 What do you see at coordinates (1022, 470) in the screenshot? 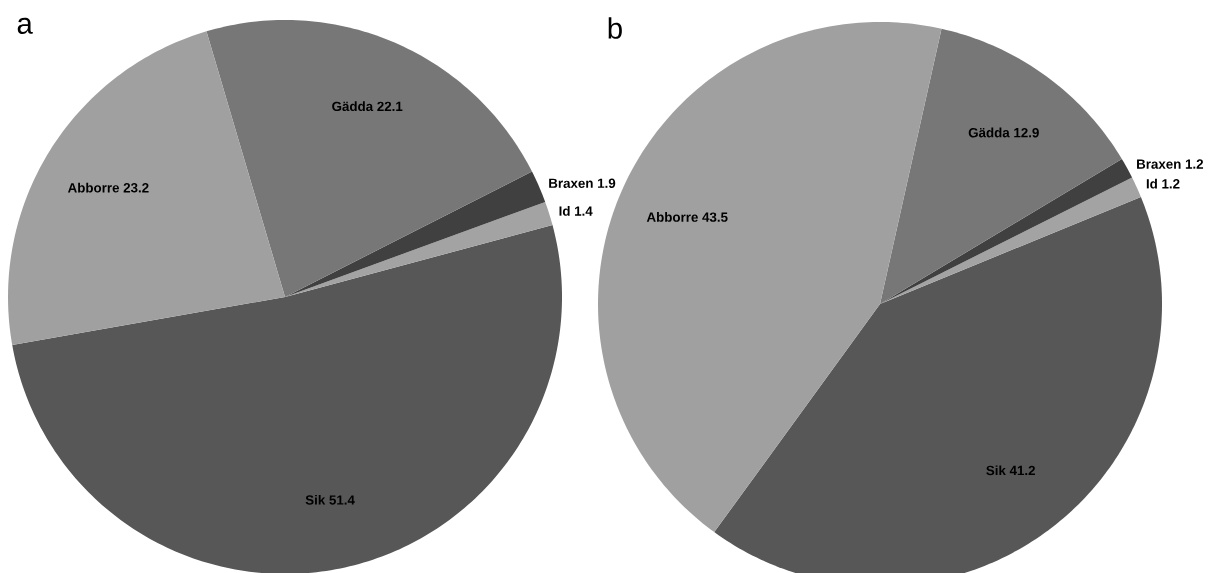
I see `data-label: 41.2` at bounding box center [1022, 470].